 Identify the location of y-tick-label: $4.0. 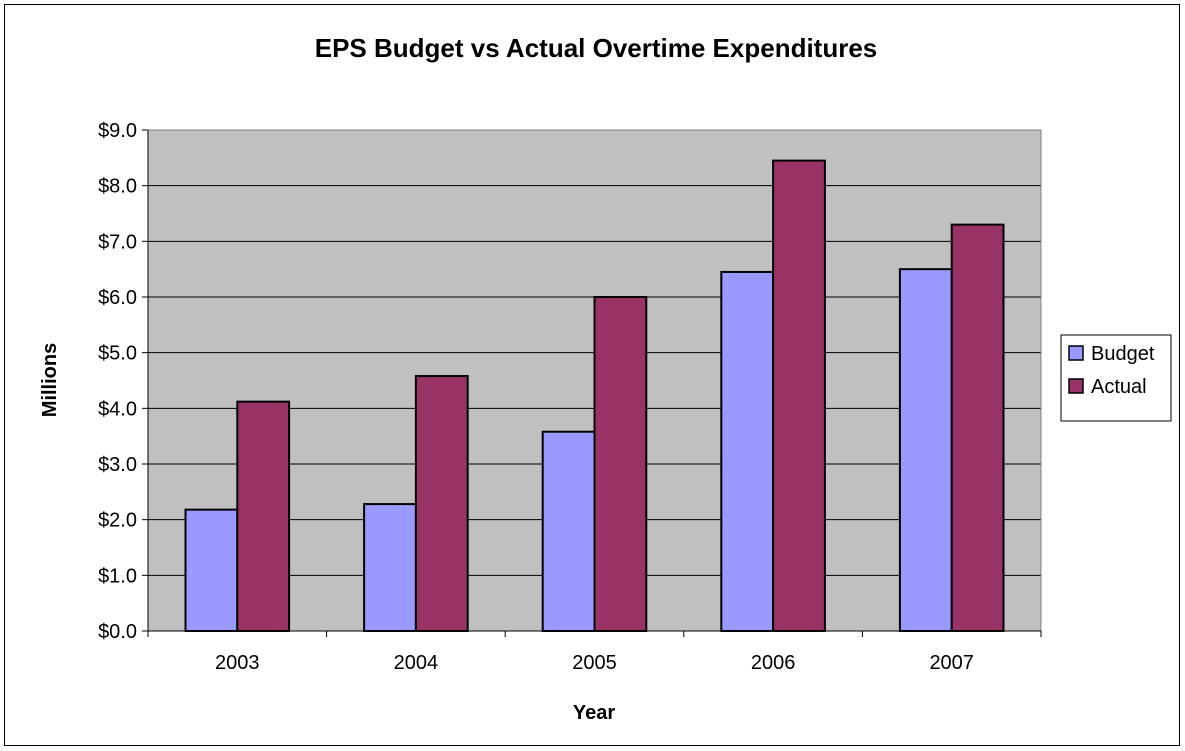
(117, 409).